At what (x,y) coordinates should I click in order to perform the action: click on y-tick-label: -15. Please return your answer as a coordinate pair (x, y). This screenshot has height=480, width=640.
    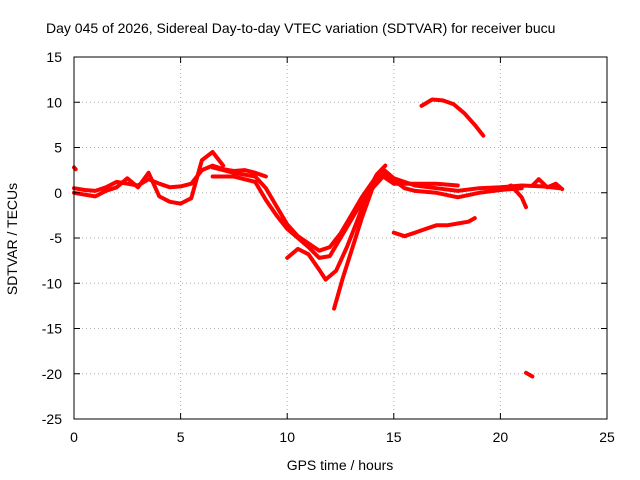
    Looking at the image, I should click on (52, 329).